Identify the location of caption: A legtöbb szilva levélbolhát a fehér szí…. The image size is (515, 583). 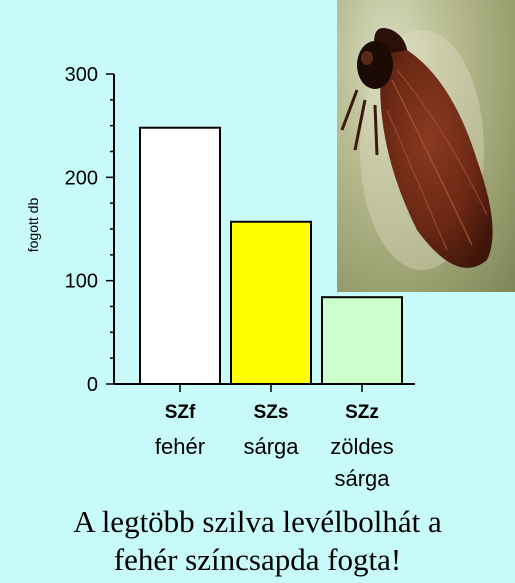
(257, 541).